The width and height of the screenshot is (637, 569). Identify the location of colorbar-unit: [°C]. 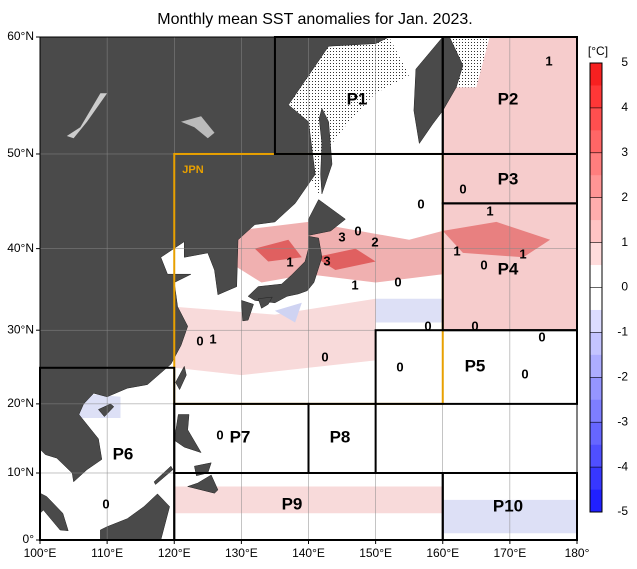
(598, 51).